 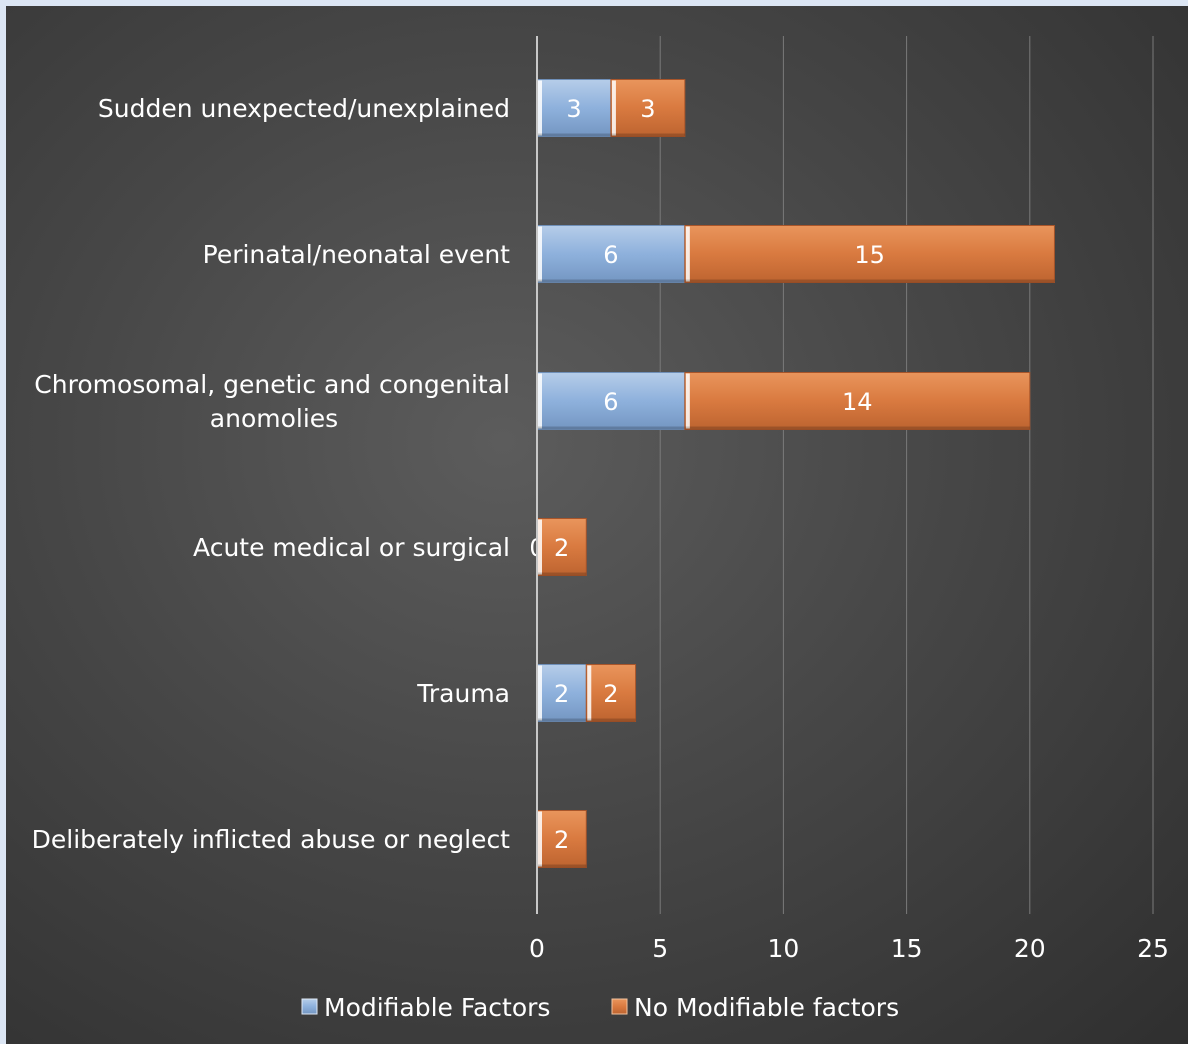 What do you see at coordinates (766, 1007) in the screenshot?
I see `legend-label: No Modifiable factors` at bounding box center [766, 1007].